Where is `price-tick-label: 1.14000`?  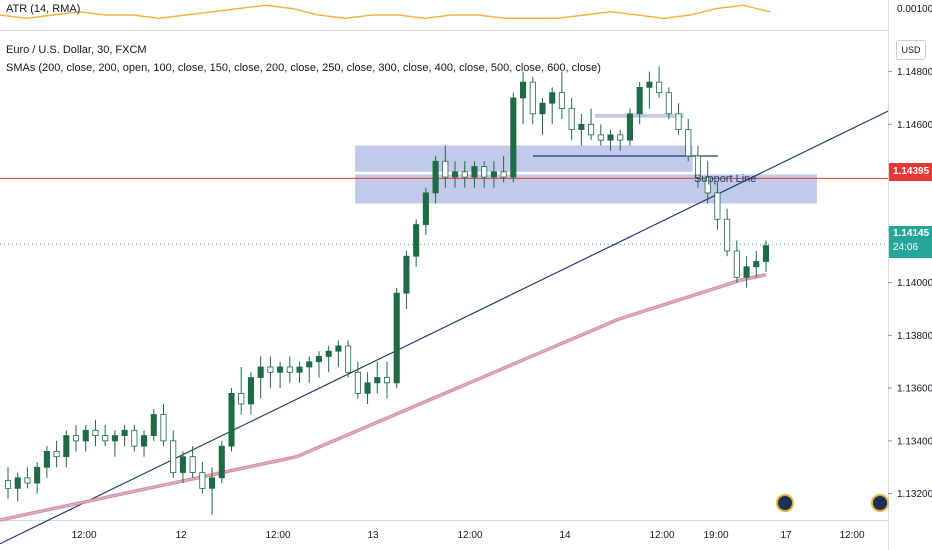
price-tick-label: 1.14000 is located at coordinates (914, 283).